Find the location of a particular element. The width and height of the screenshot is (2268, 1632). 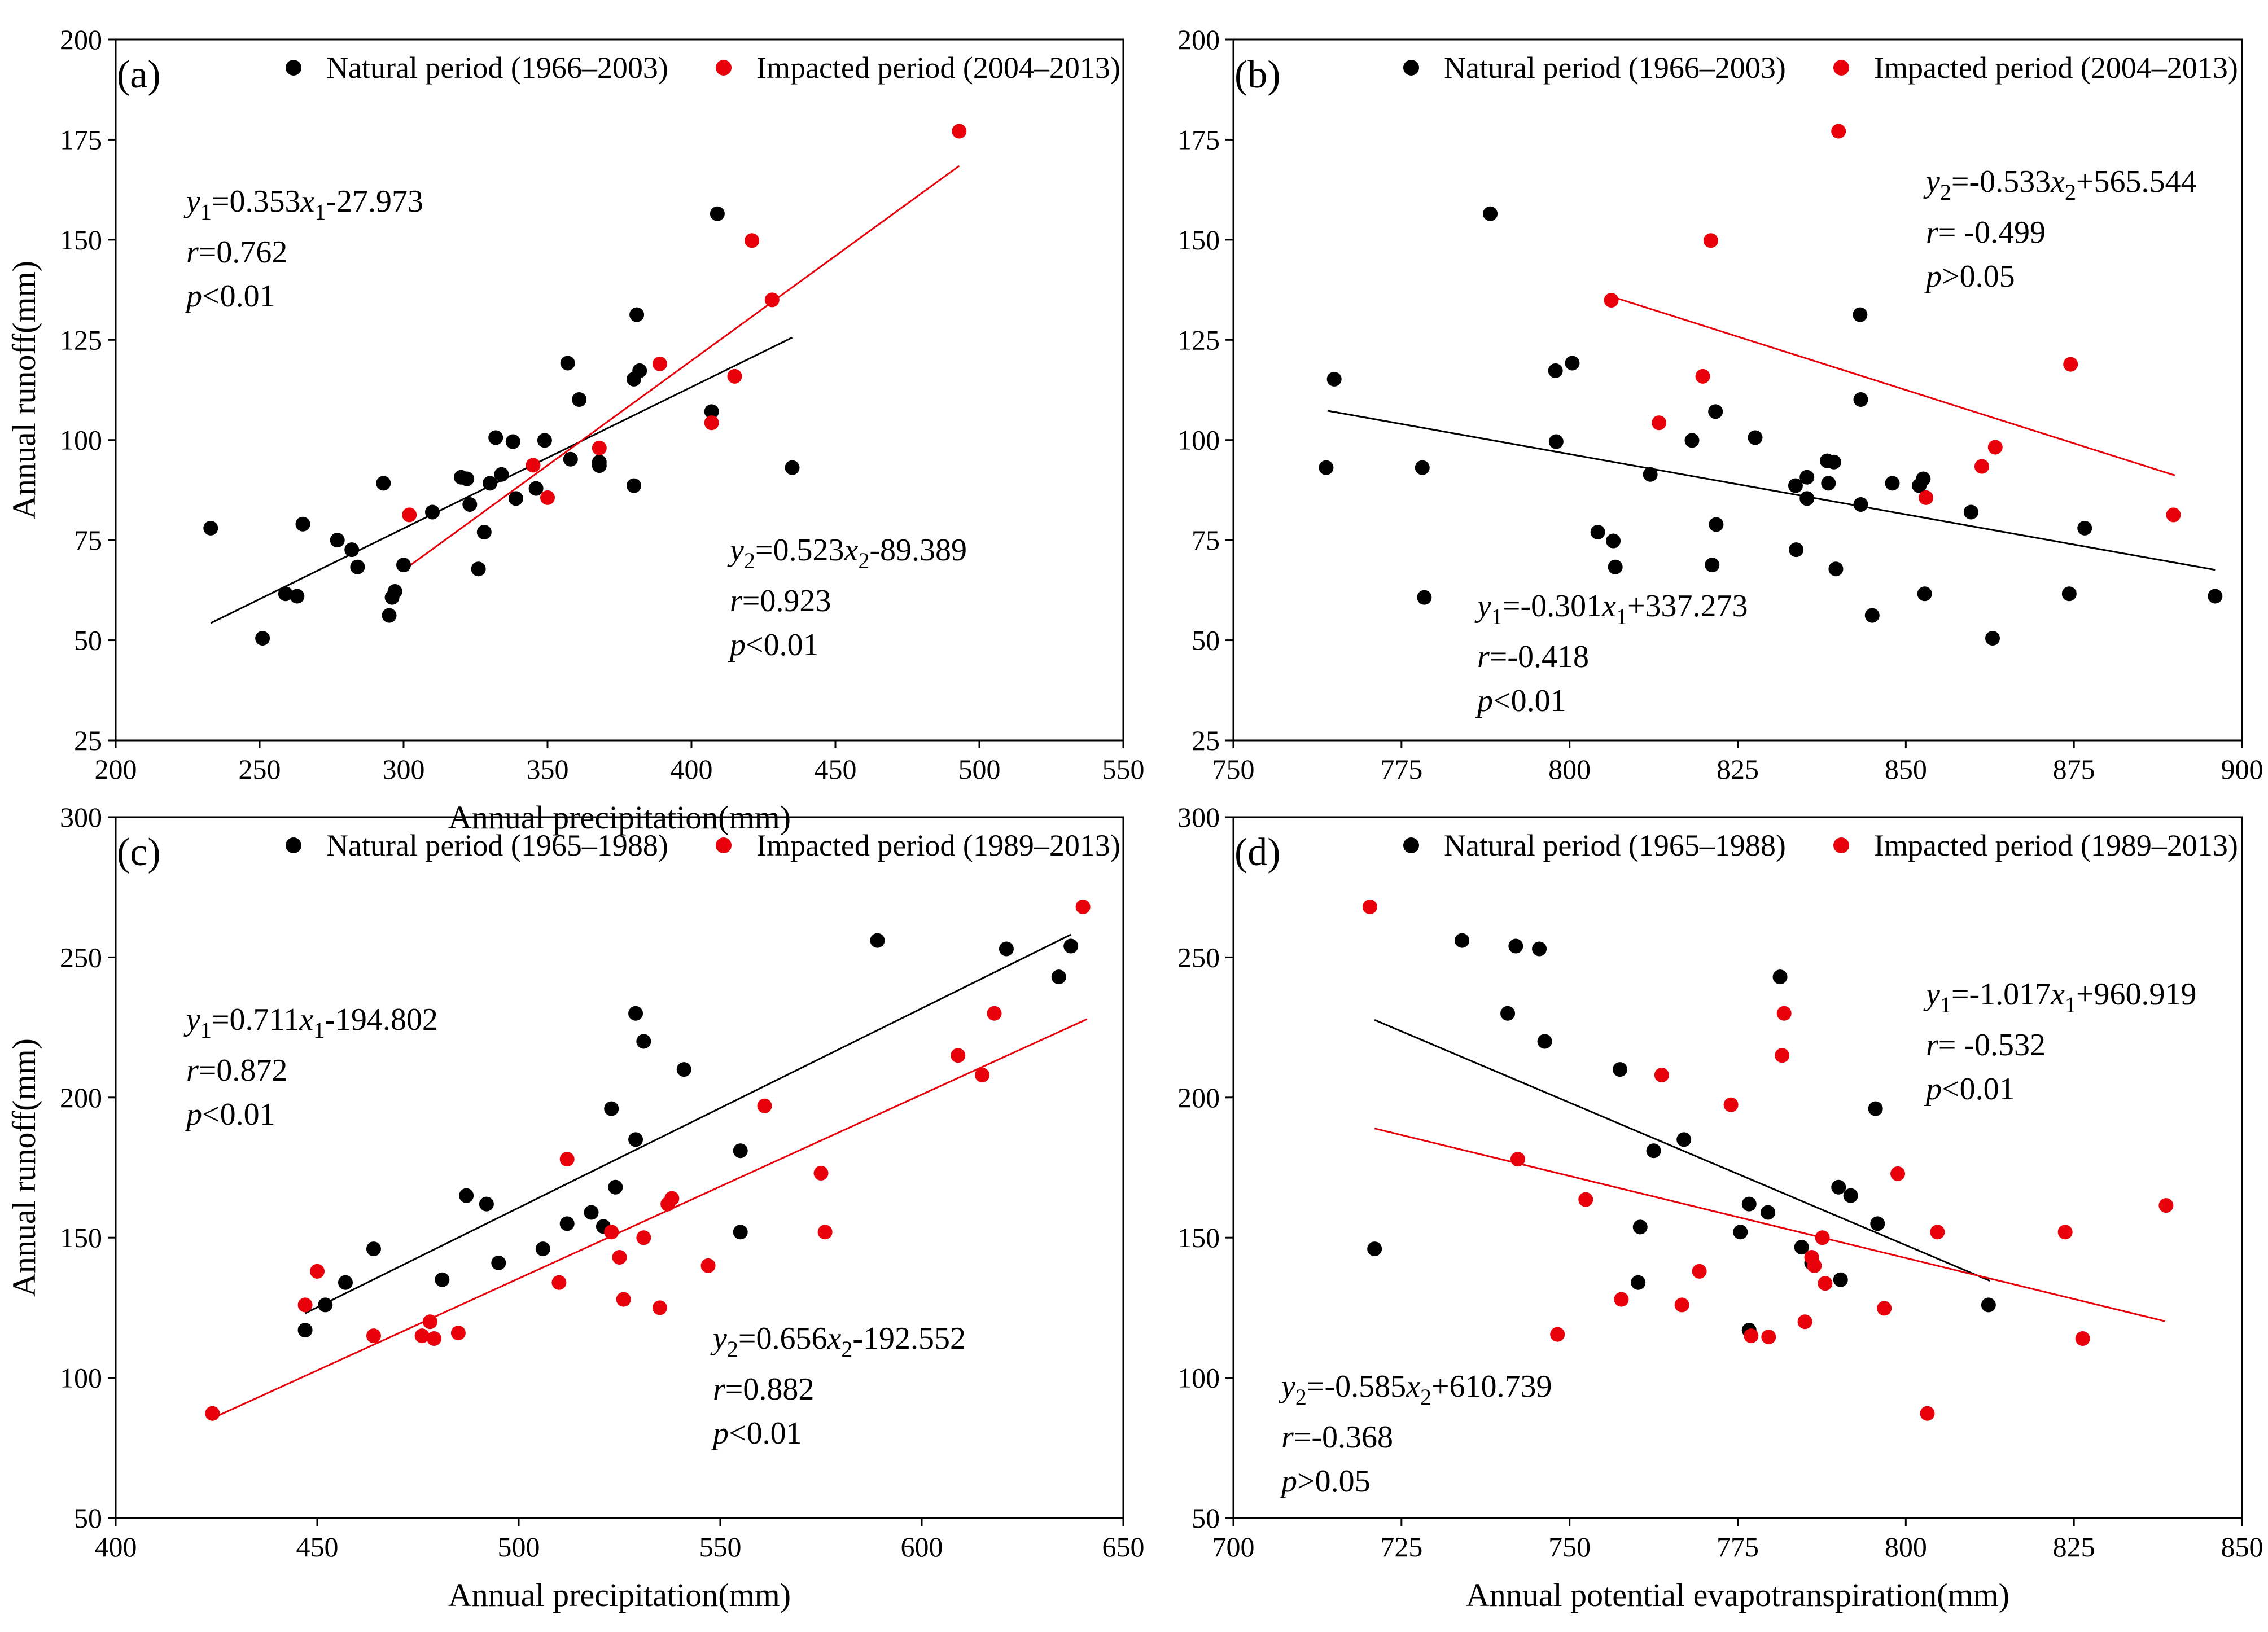

y-tick-label: 25 is located at coordinates (88, 740).